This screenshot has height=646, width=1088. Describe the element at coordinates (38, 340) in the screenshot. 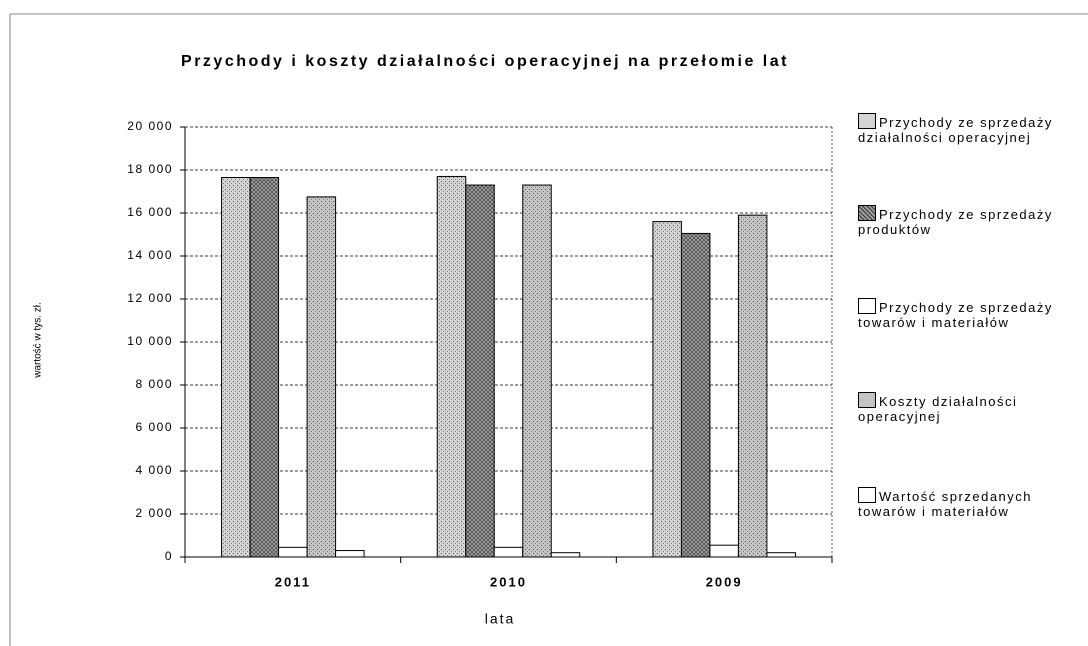

I see `y-axis-title: wartość w tys. zł.` at that location.